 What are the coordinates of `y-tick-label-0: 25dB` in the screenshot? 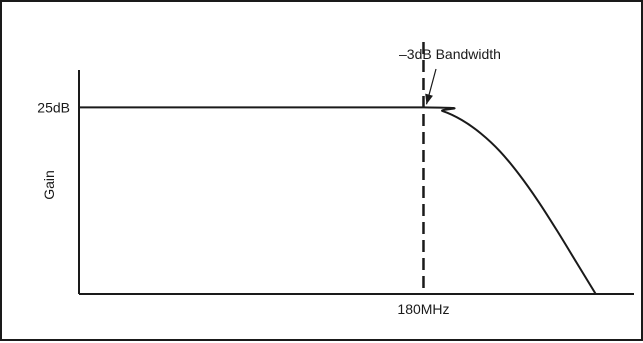 It's located at (53, 107).